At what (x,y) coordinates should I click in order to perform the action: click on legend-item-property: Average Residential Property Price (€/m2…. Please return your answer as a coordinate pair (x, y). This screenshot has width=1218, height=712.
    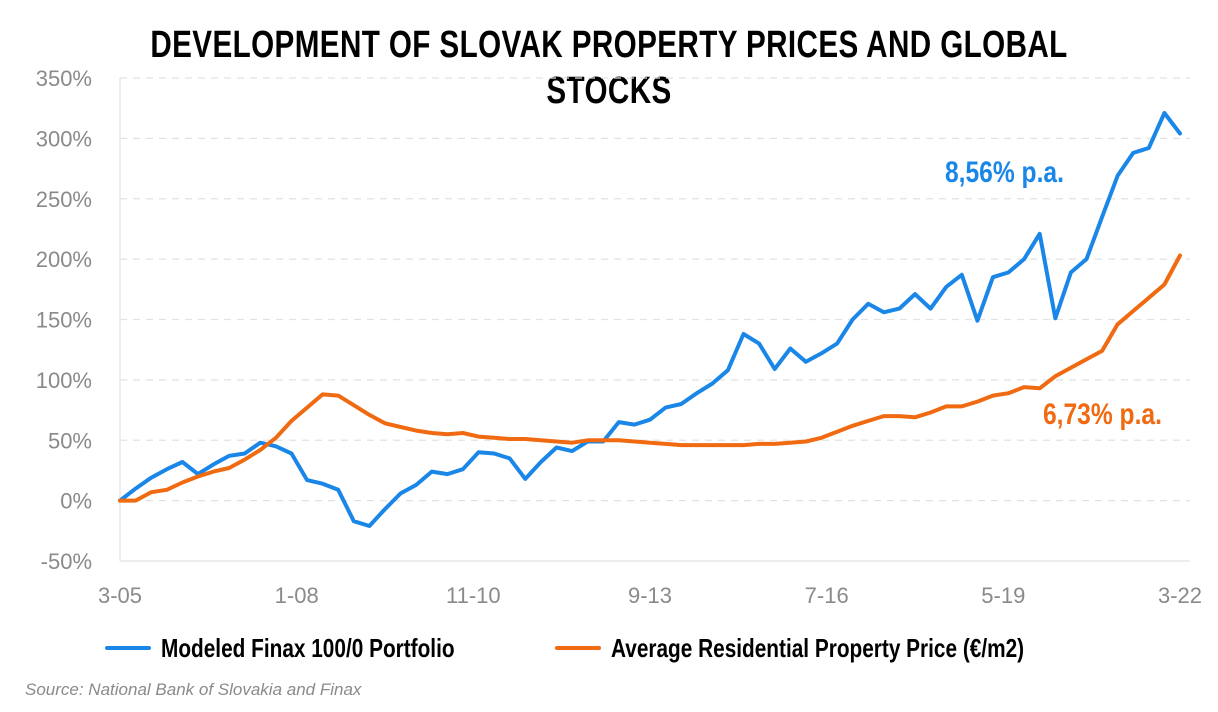
    Looking at the image, I should click on (841, 648).